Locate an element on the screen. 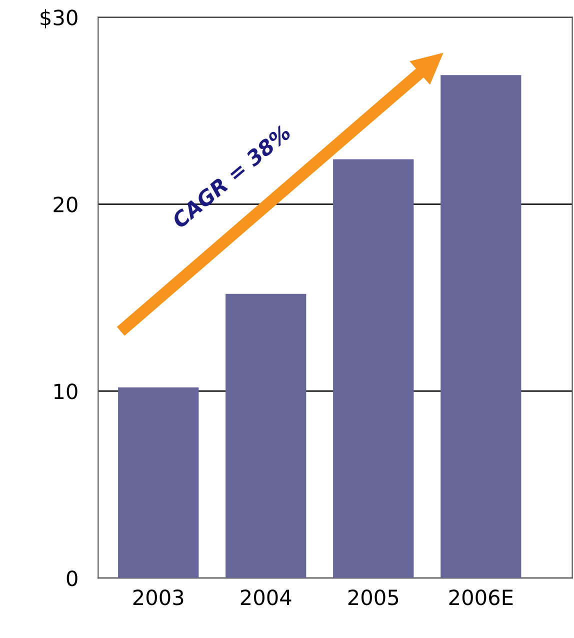  x-tick-label: 2006E is located at coordinates (481, 598).